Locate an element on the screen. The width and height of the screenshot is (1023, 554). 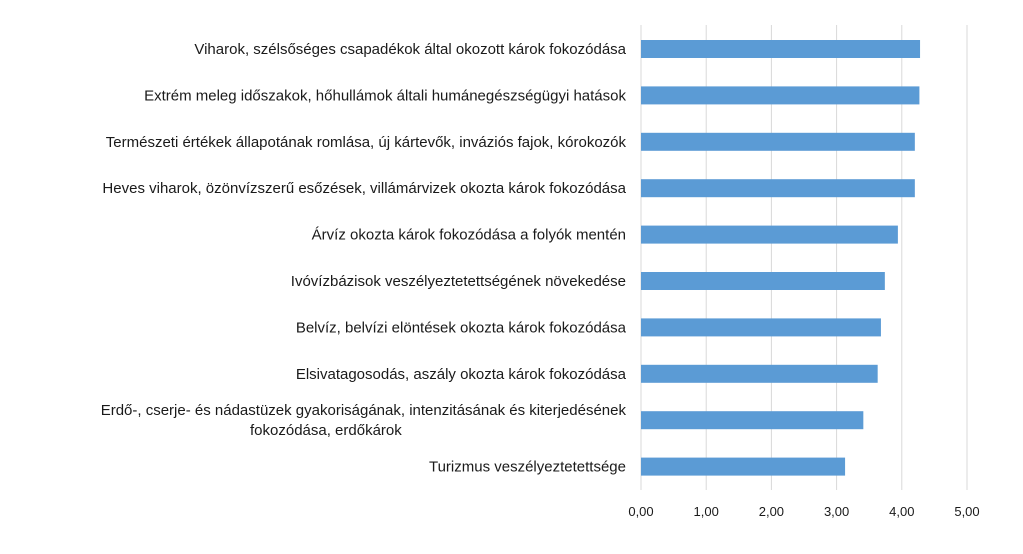
category-label: fokozódása, erdőkárok is located at coordinates (326, 430).